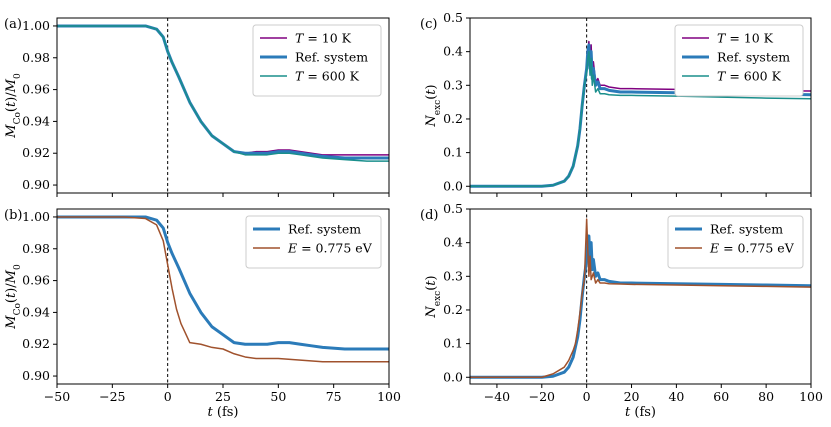 The image size is (831, 427). I want to click on x-tick-label: 75, so click(334, 396).